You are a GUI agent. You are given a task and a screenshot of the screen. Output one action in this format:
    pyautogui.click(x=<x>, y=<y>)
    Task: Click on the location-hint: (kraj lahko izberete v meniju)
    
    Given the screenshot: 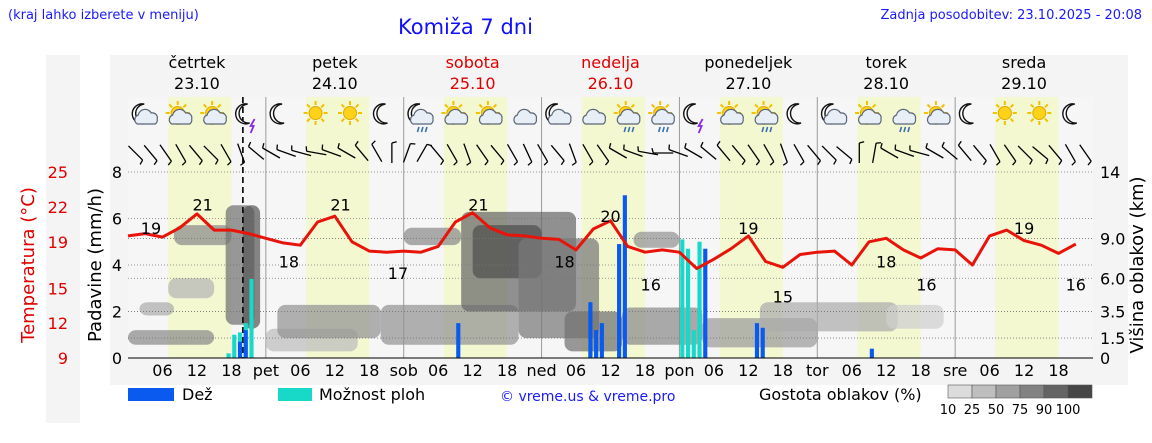 What is the action you would take?
    pyautogui.click(x=103, y=15)
    